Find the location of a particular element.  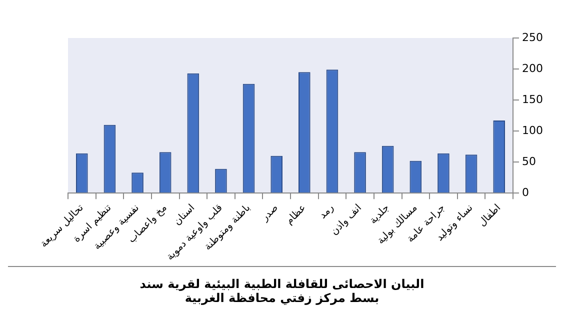

y-tick-label: 0 is located at coordinates (526, 192).